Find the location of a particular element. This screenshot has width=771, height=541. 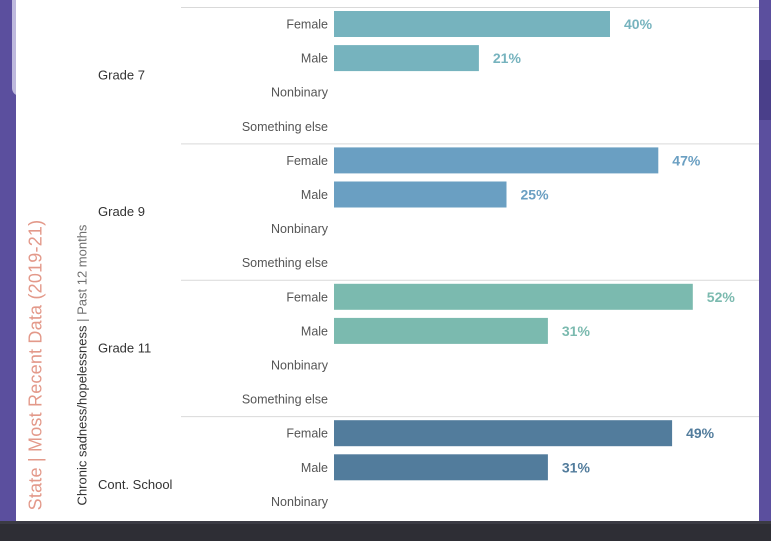

background-nav-edge is located at coordinates (764, 90).